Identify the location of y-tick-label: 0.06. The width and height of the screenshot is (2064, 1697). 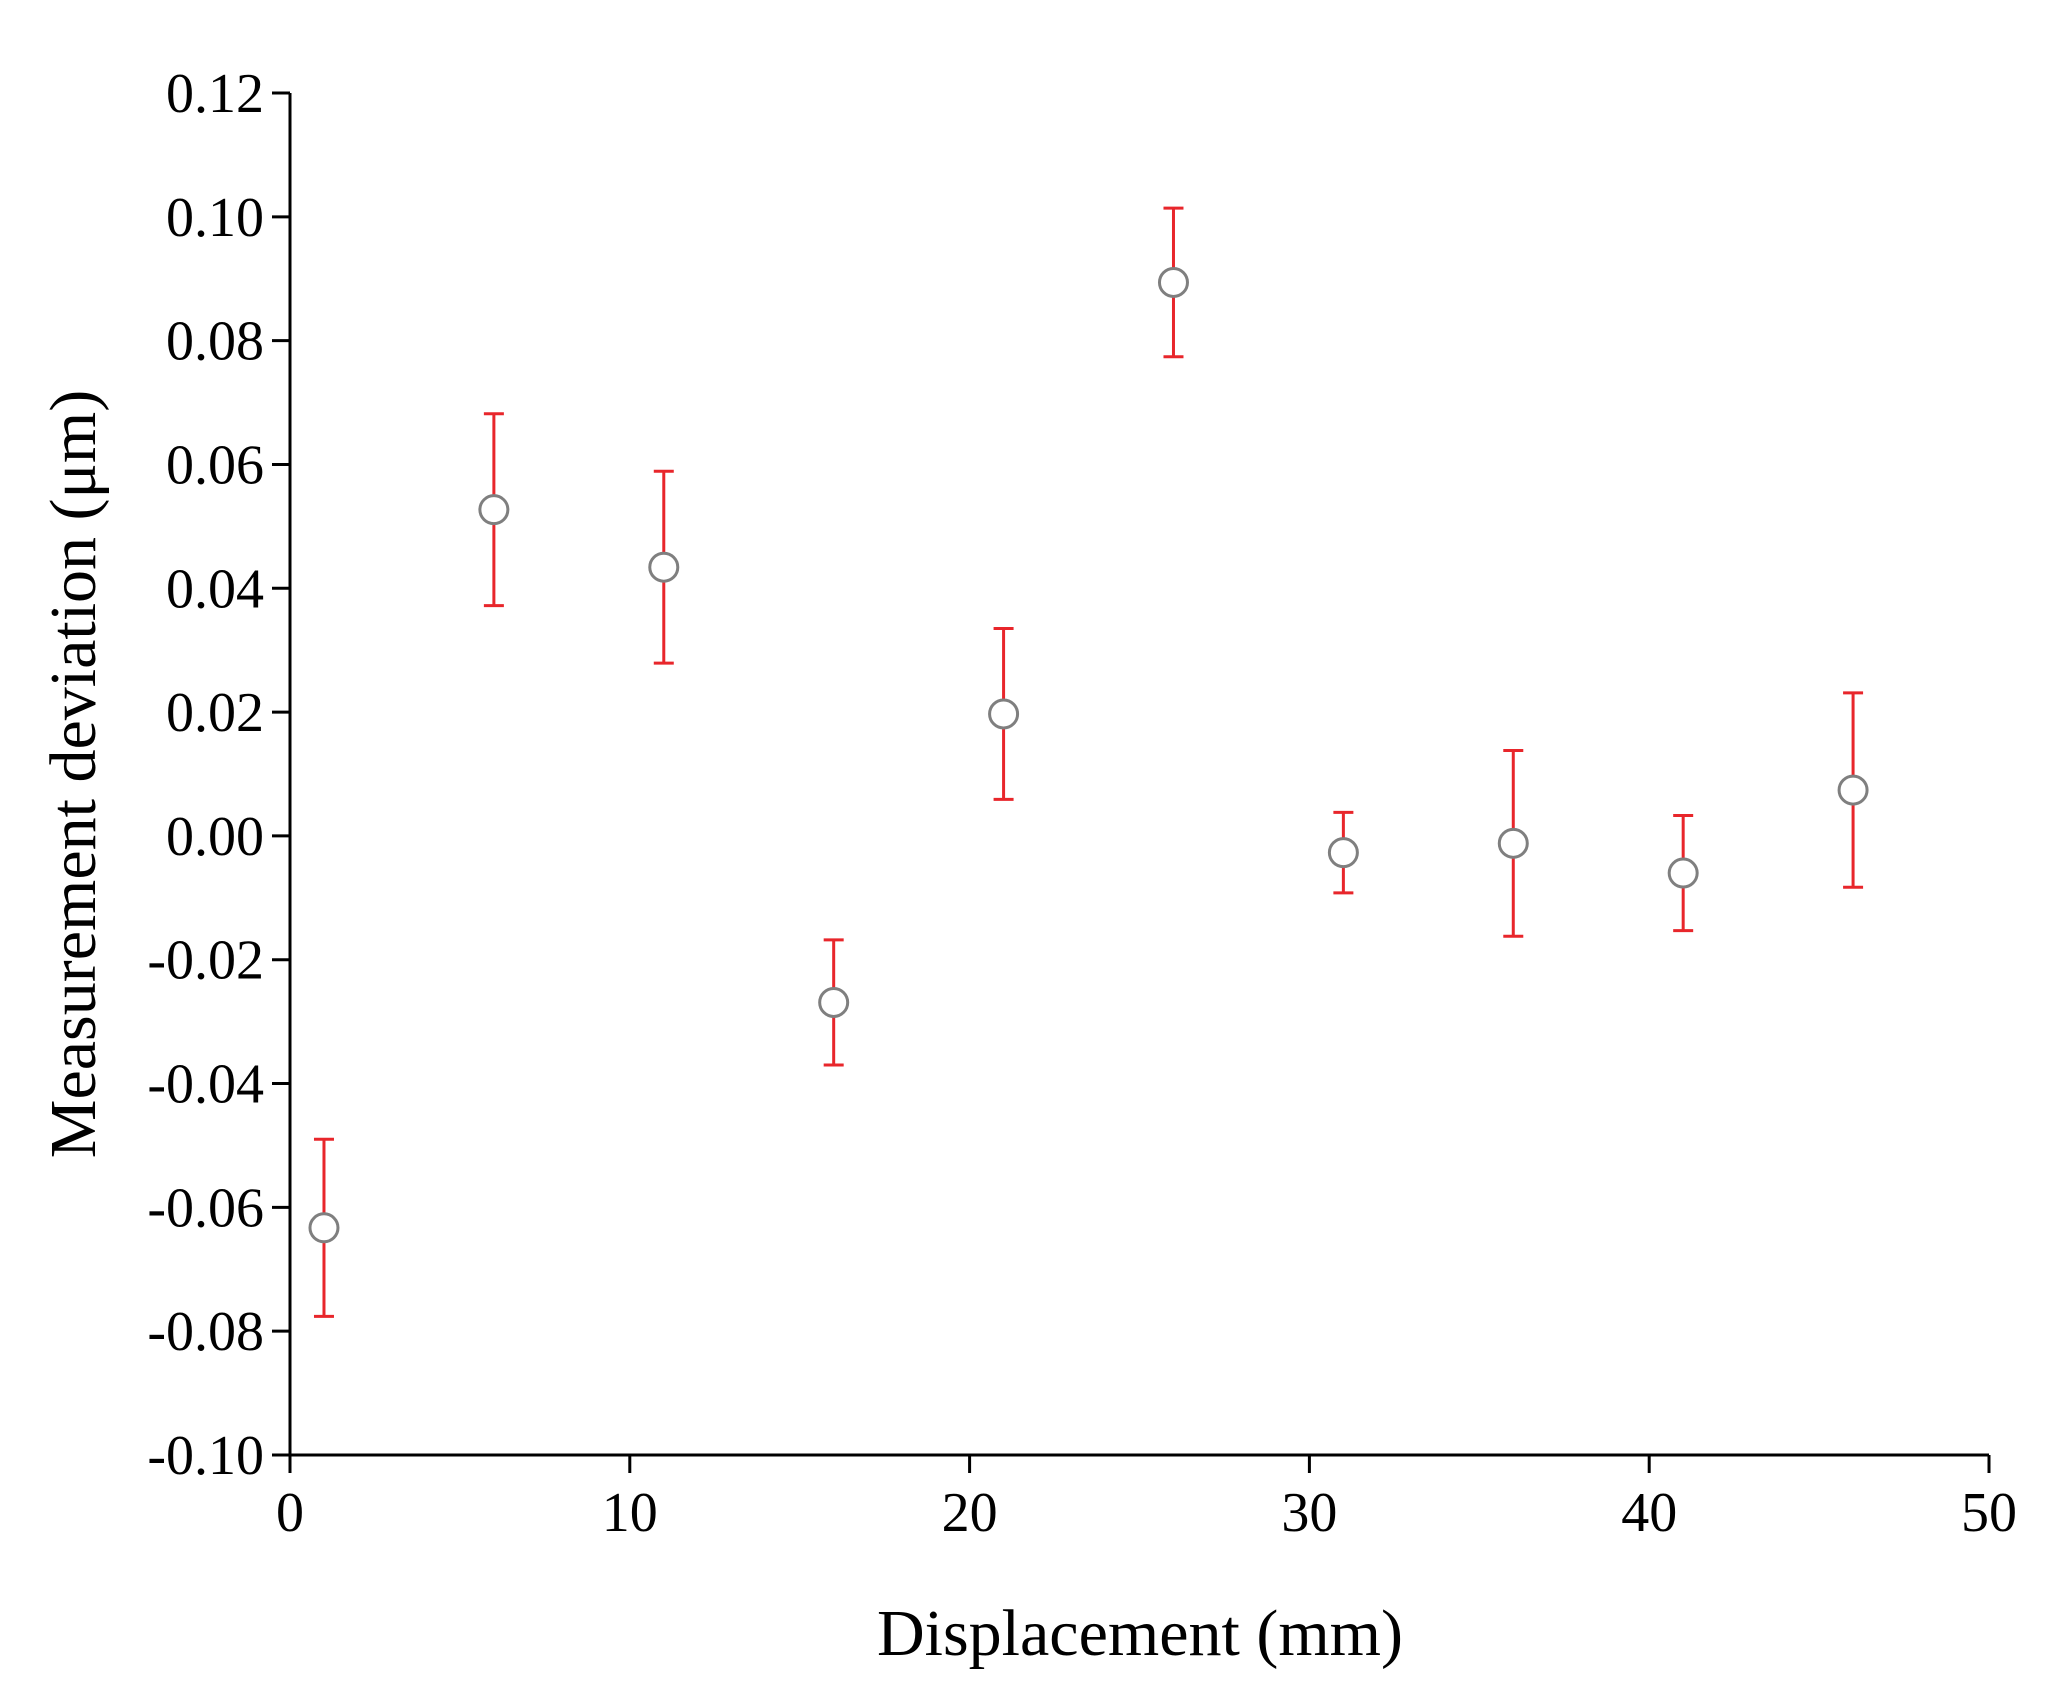
(215, 465).